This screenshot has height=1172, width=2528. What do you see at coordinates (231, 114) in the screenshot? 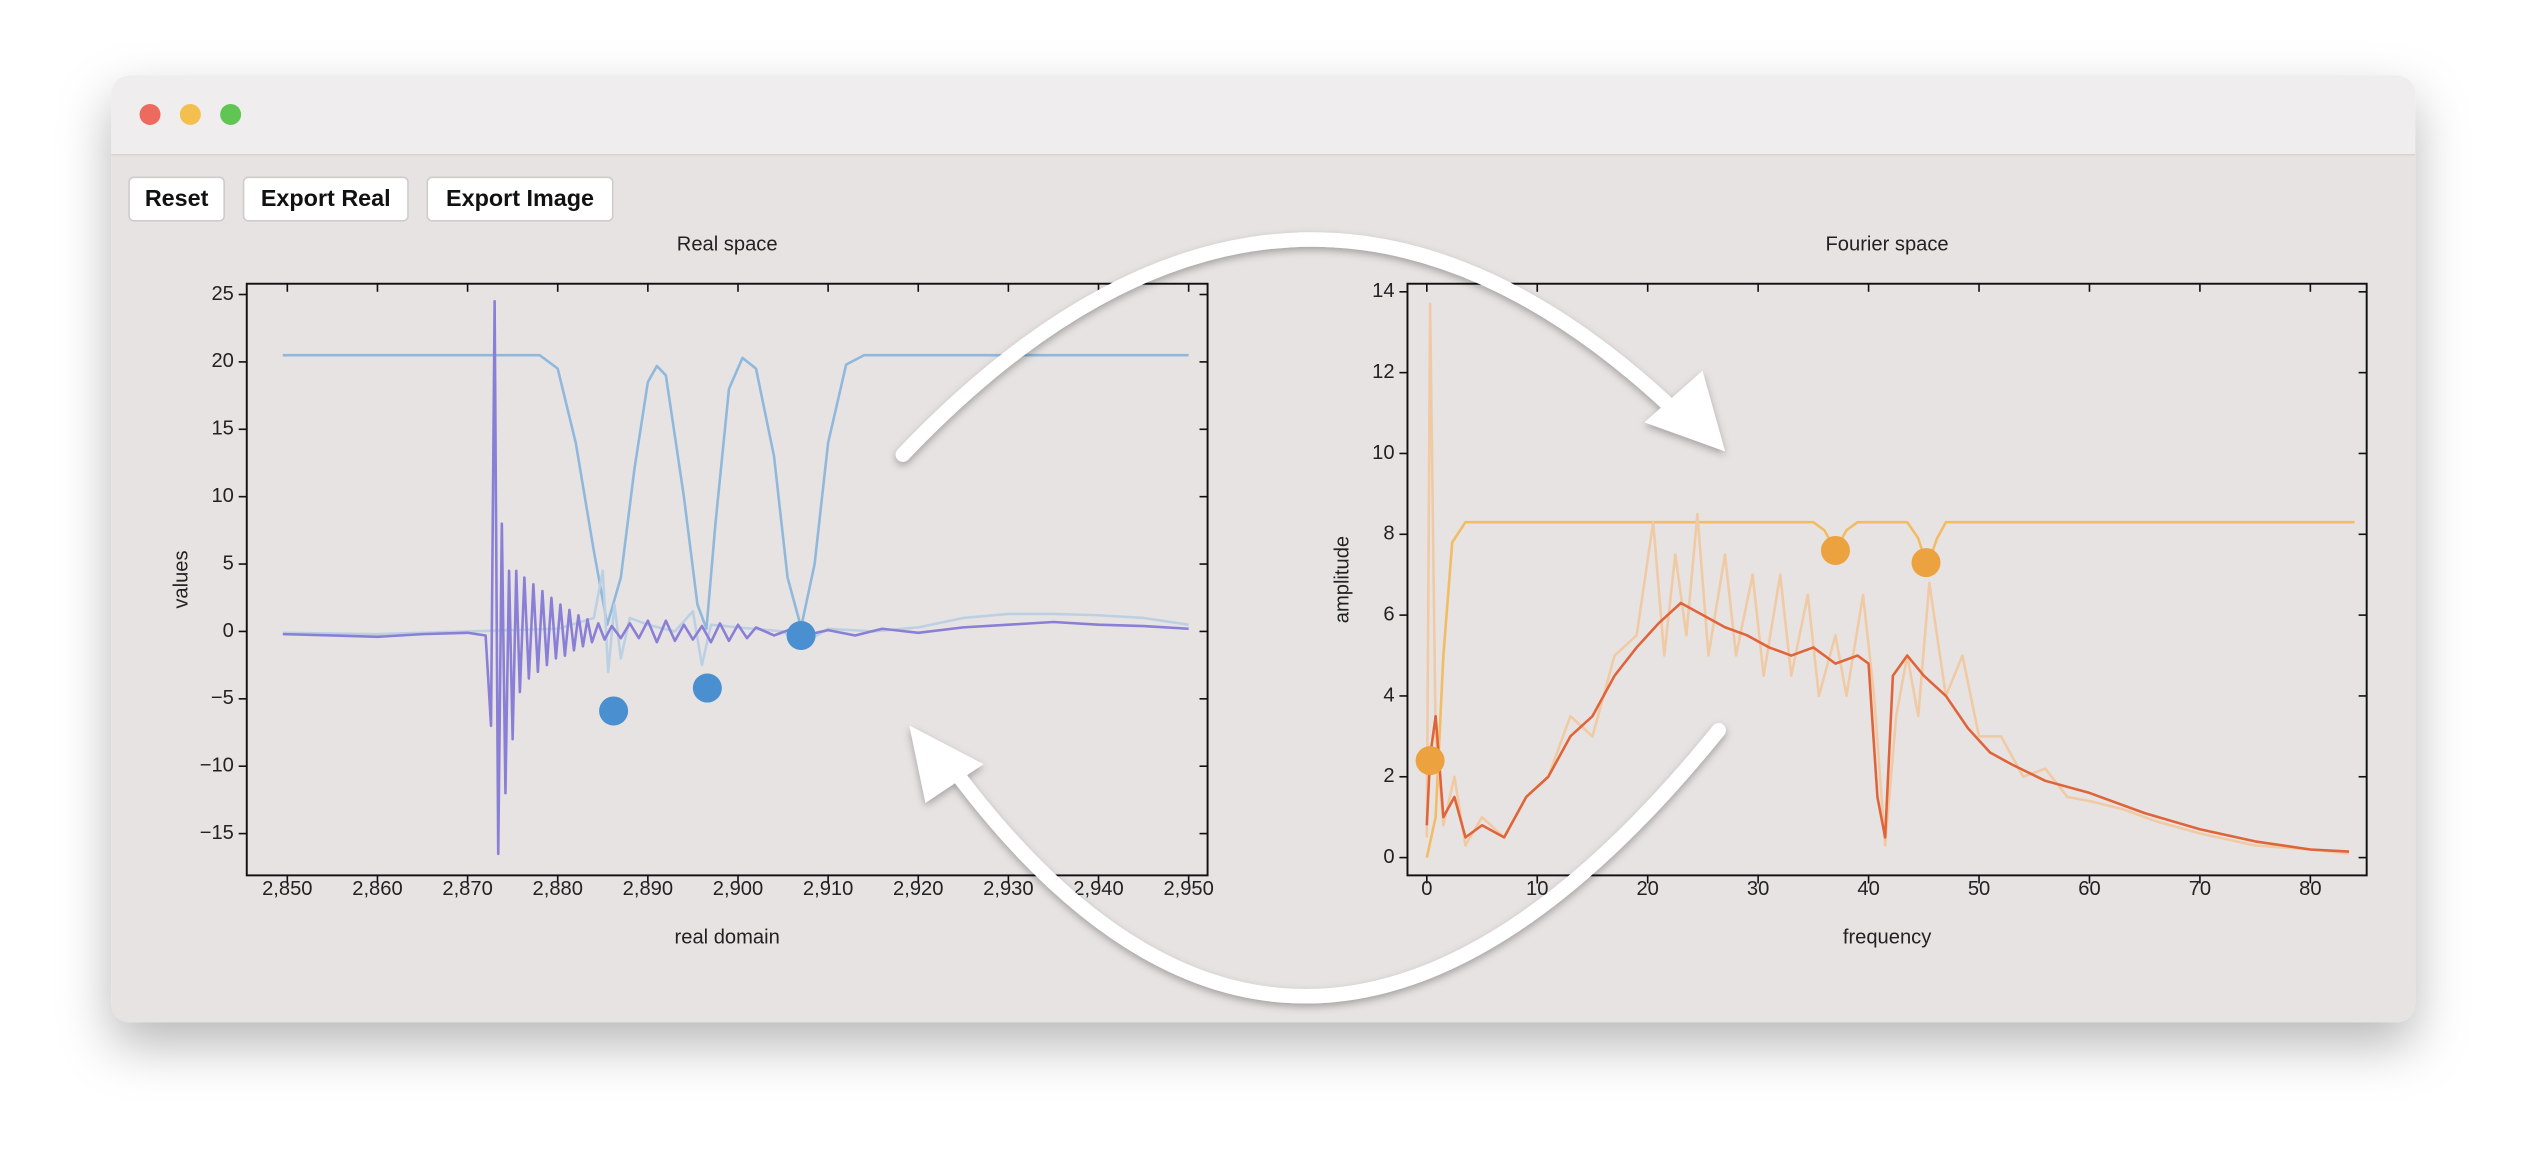
I see `zoom-button` at bounding box center [231, 114].